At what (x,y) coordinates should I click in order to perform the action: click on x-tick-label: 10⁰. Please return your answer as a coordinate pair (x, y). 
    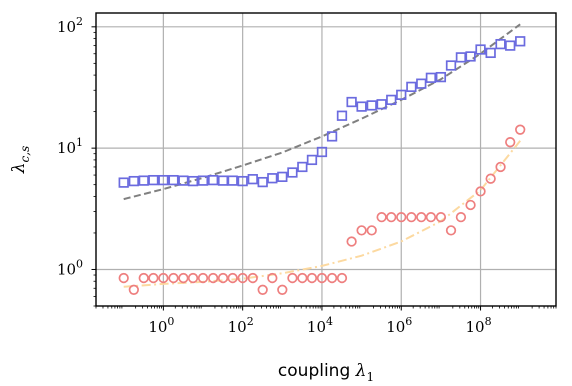
    Looking at the image, I should click on (161, 325).